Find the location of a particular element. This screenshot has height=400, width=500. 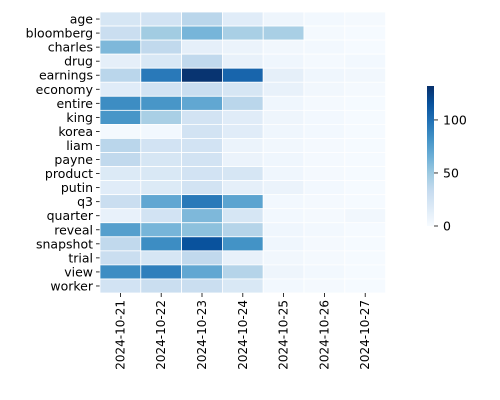

row-label: liam is located at coordinates (79, 145).